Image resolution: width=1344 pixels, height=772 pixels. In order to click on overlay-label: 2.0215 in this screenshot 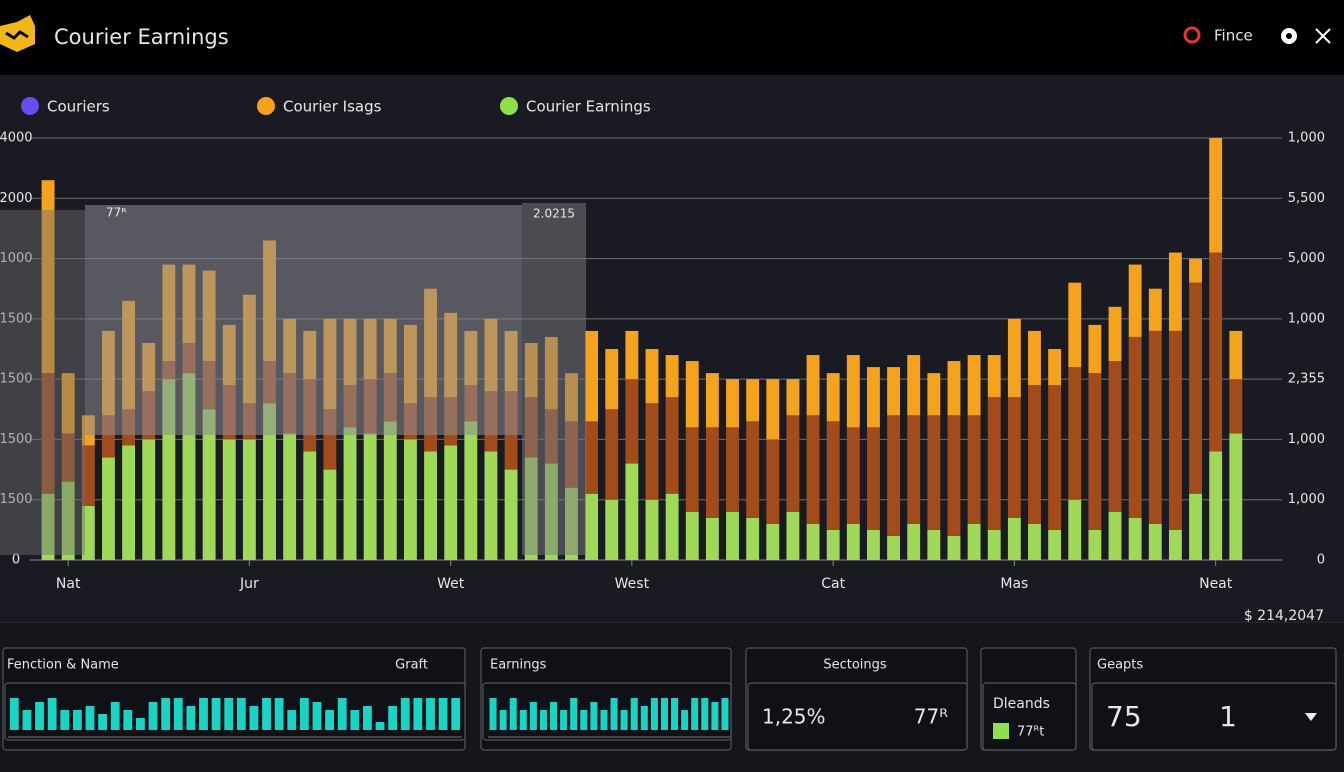, I will do `click(554, 214)`.